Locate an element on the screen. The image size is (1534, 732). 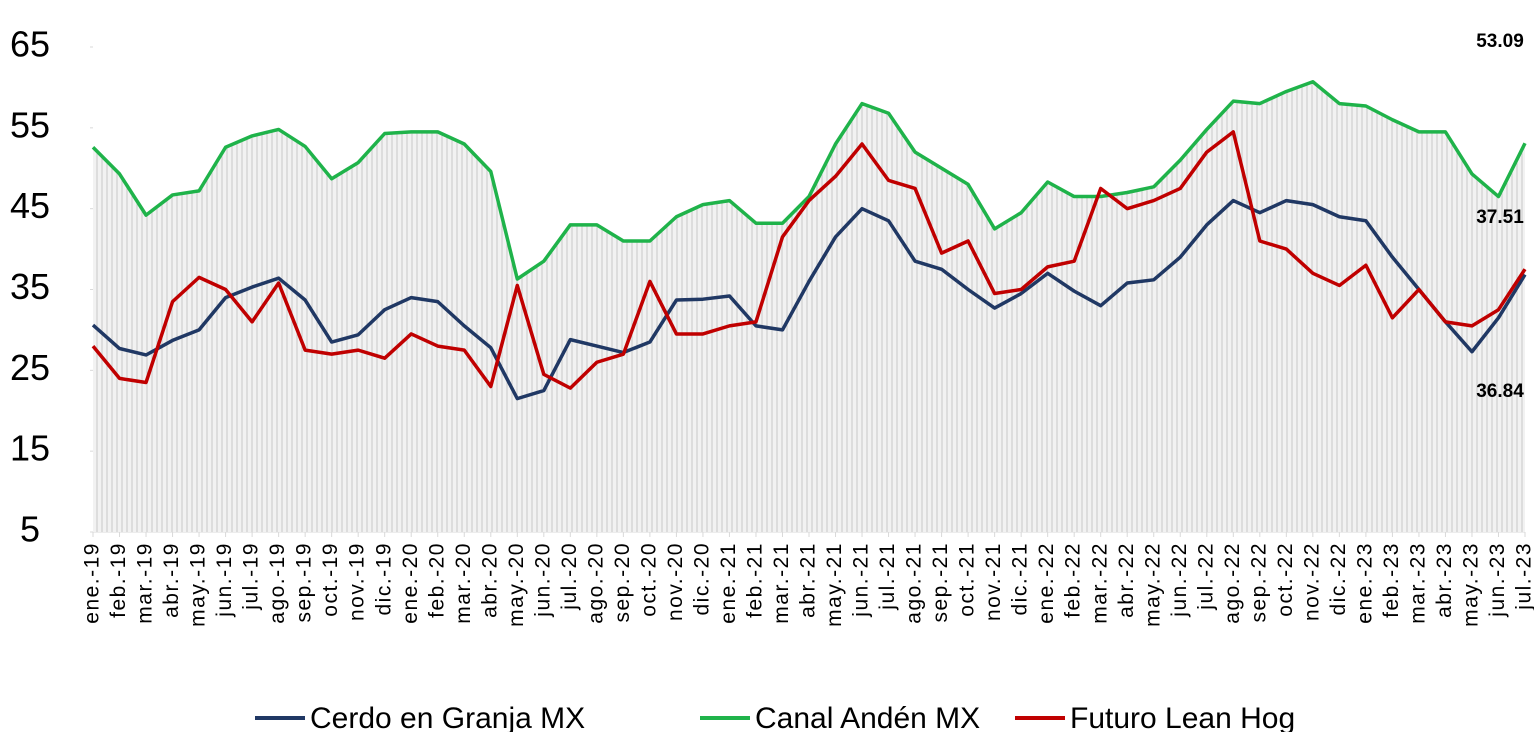
x-tick-label: oct.-19 is located at coordinates (330, 579).